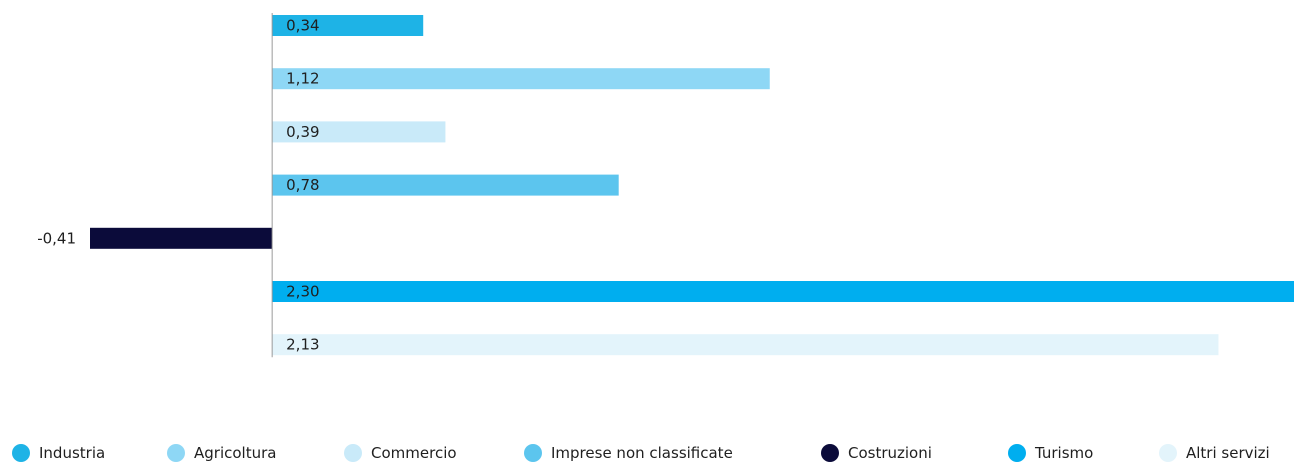  I want to click on data-label-industria: 0,34, so click(302, 26).